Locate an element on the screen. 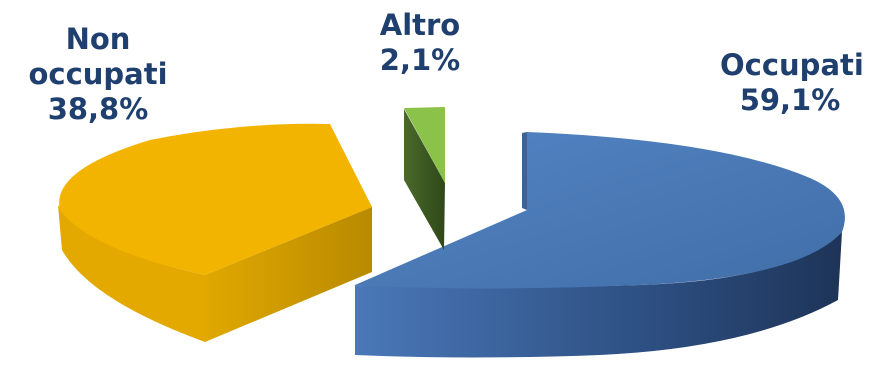 This screenshot has height=366, width=884. label-non-occupati: Non occupati 38,8% is located at coordinates (98, 74).